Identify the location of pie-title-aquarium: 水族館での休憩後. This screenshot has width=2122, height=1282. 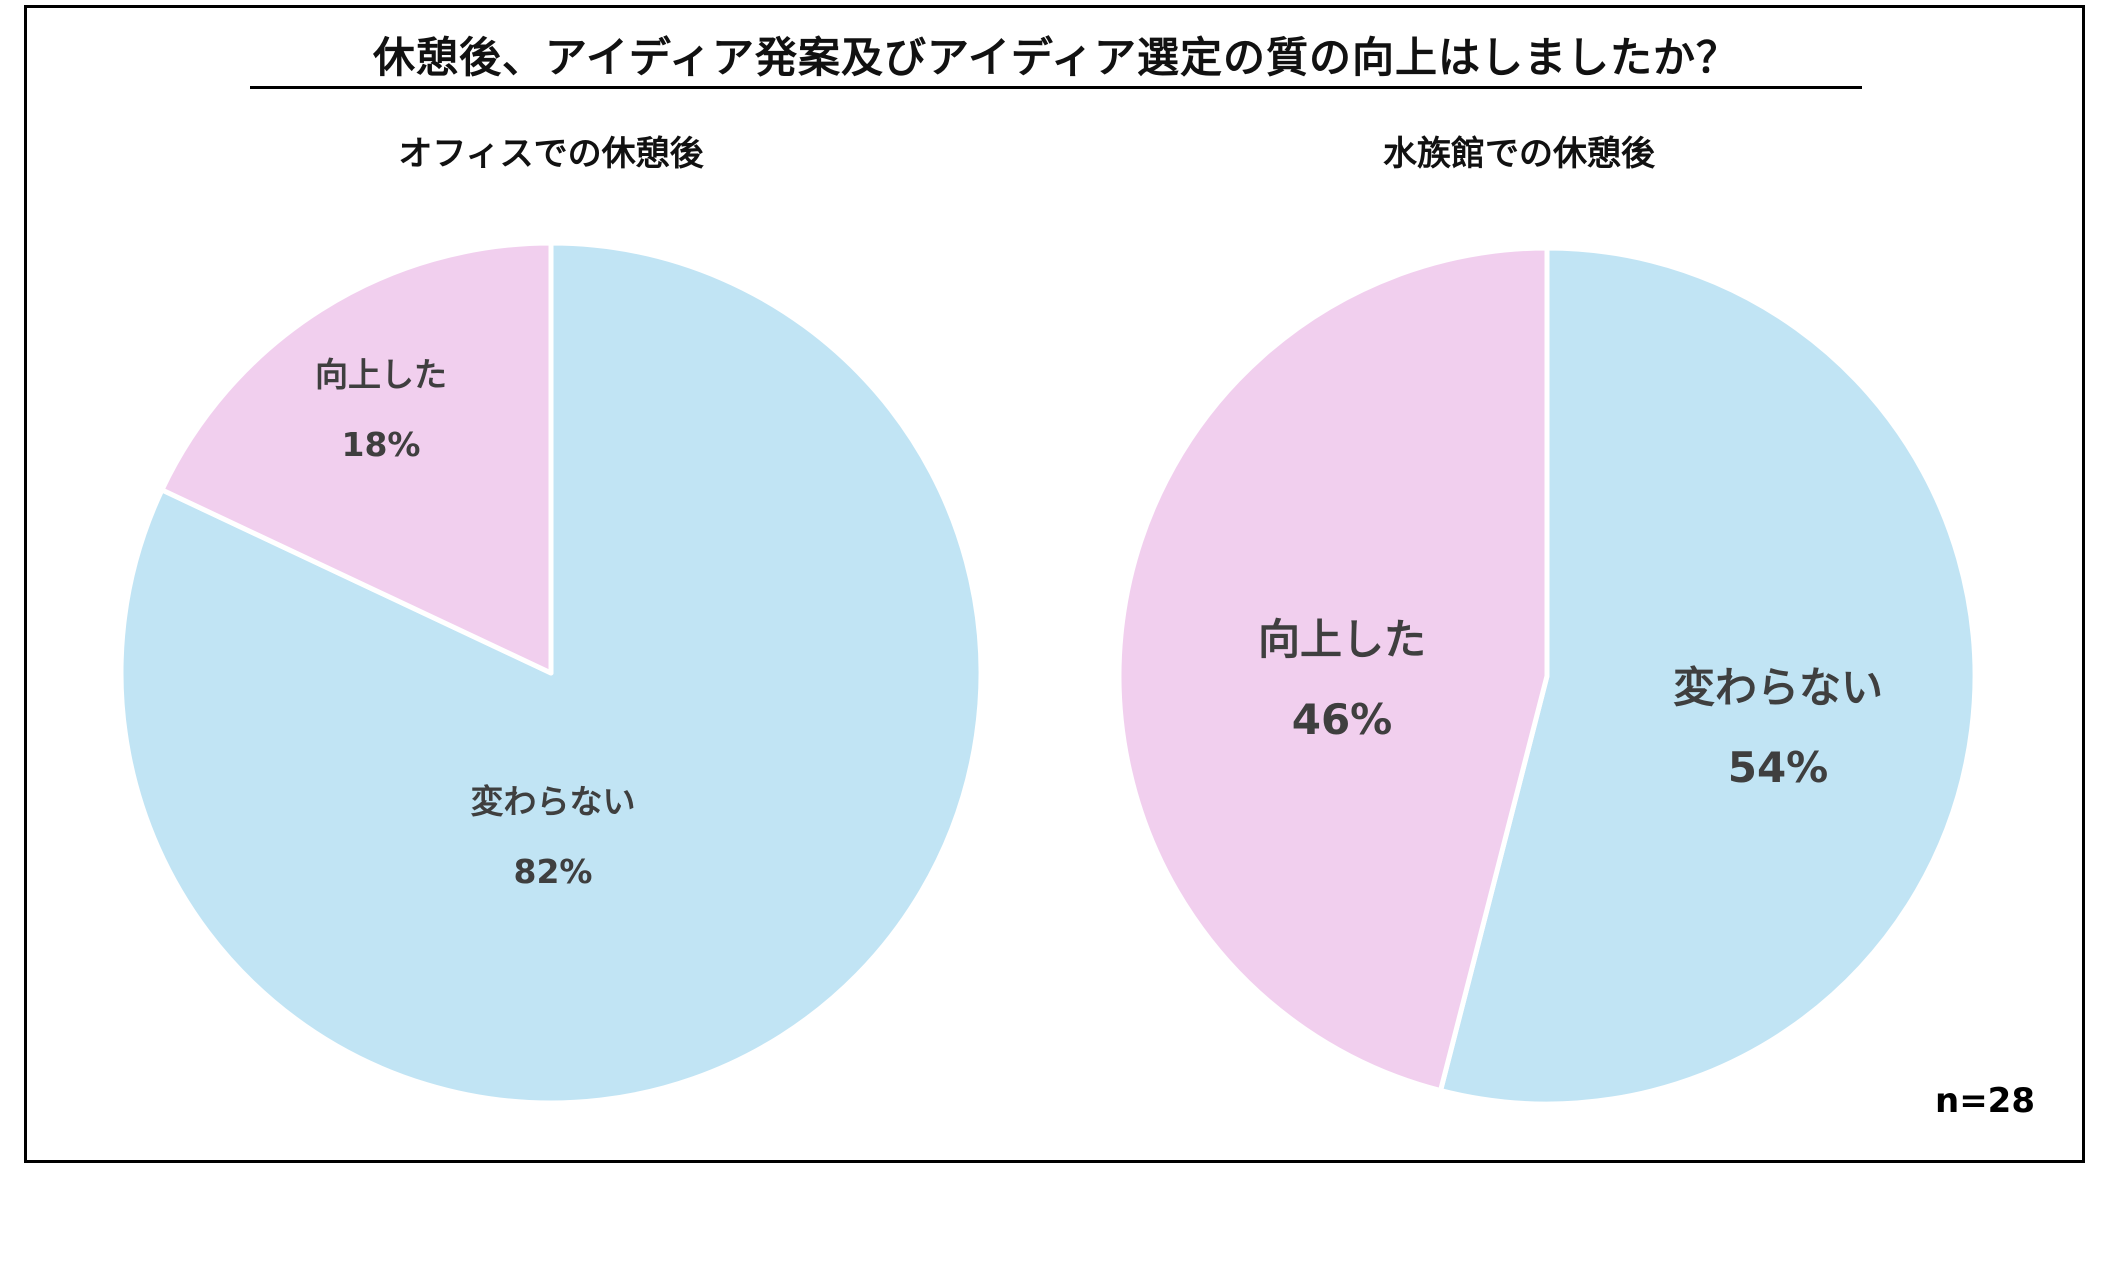
(1519, 154).